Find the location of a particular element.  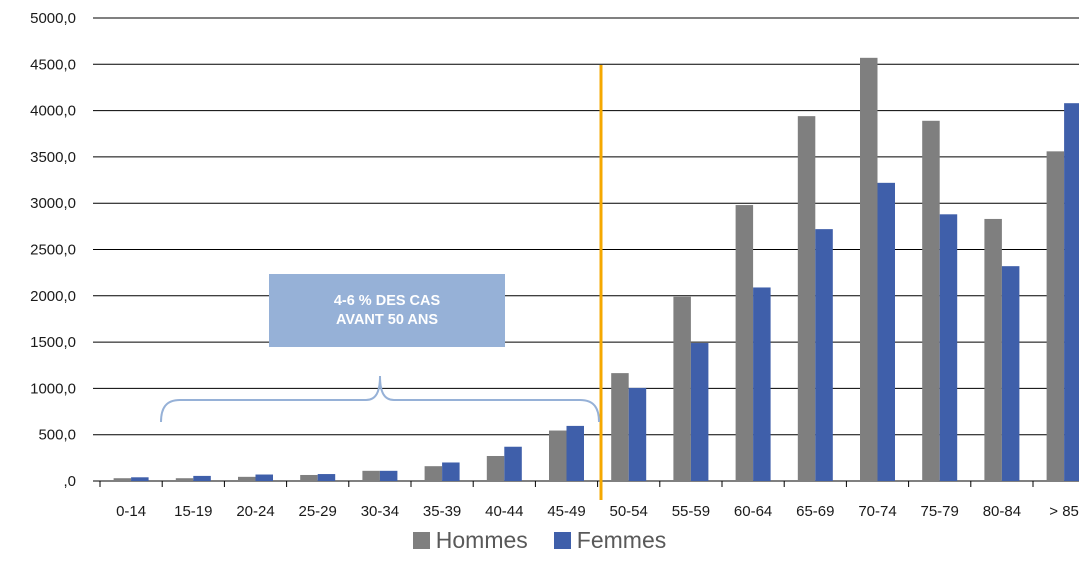

x-tick-label: 15-19 is located at coordinates (193, 511).